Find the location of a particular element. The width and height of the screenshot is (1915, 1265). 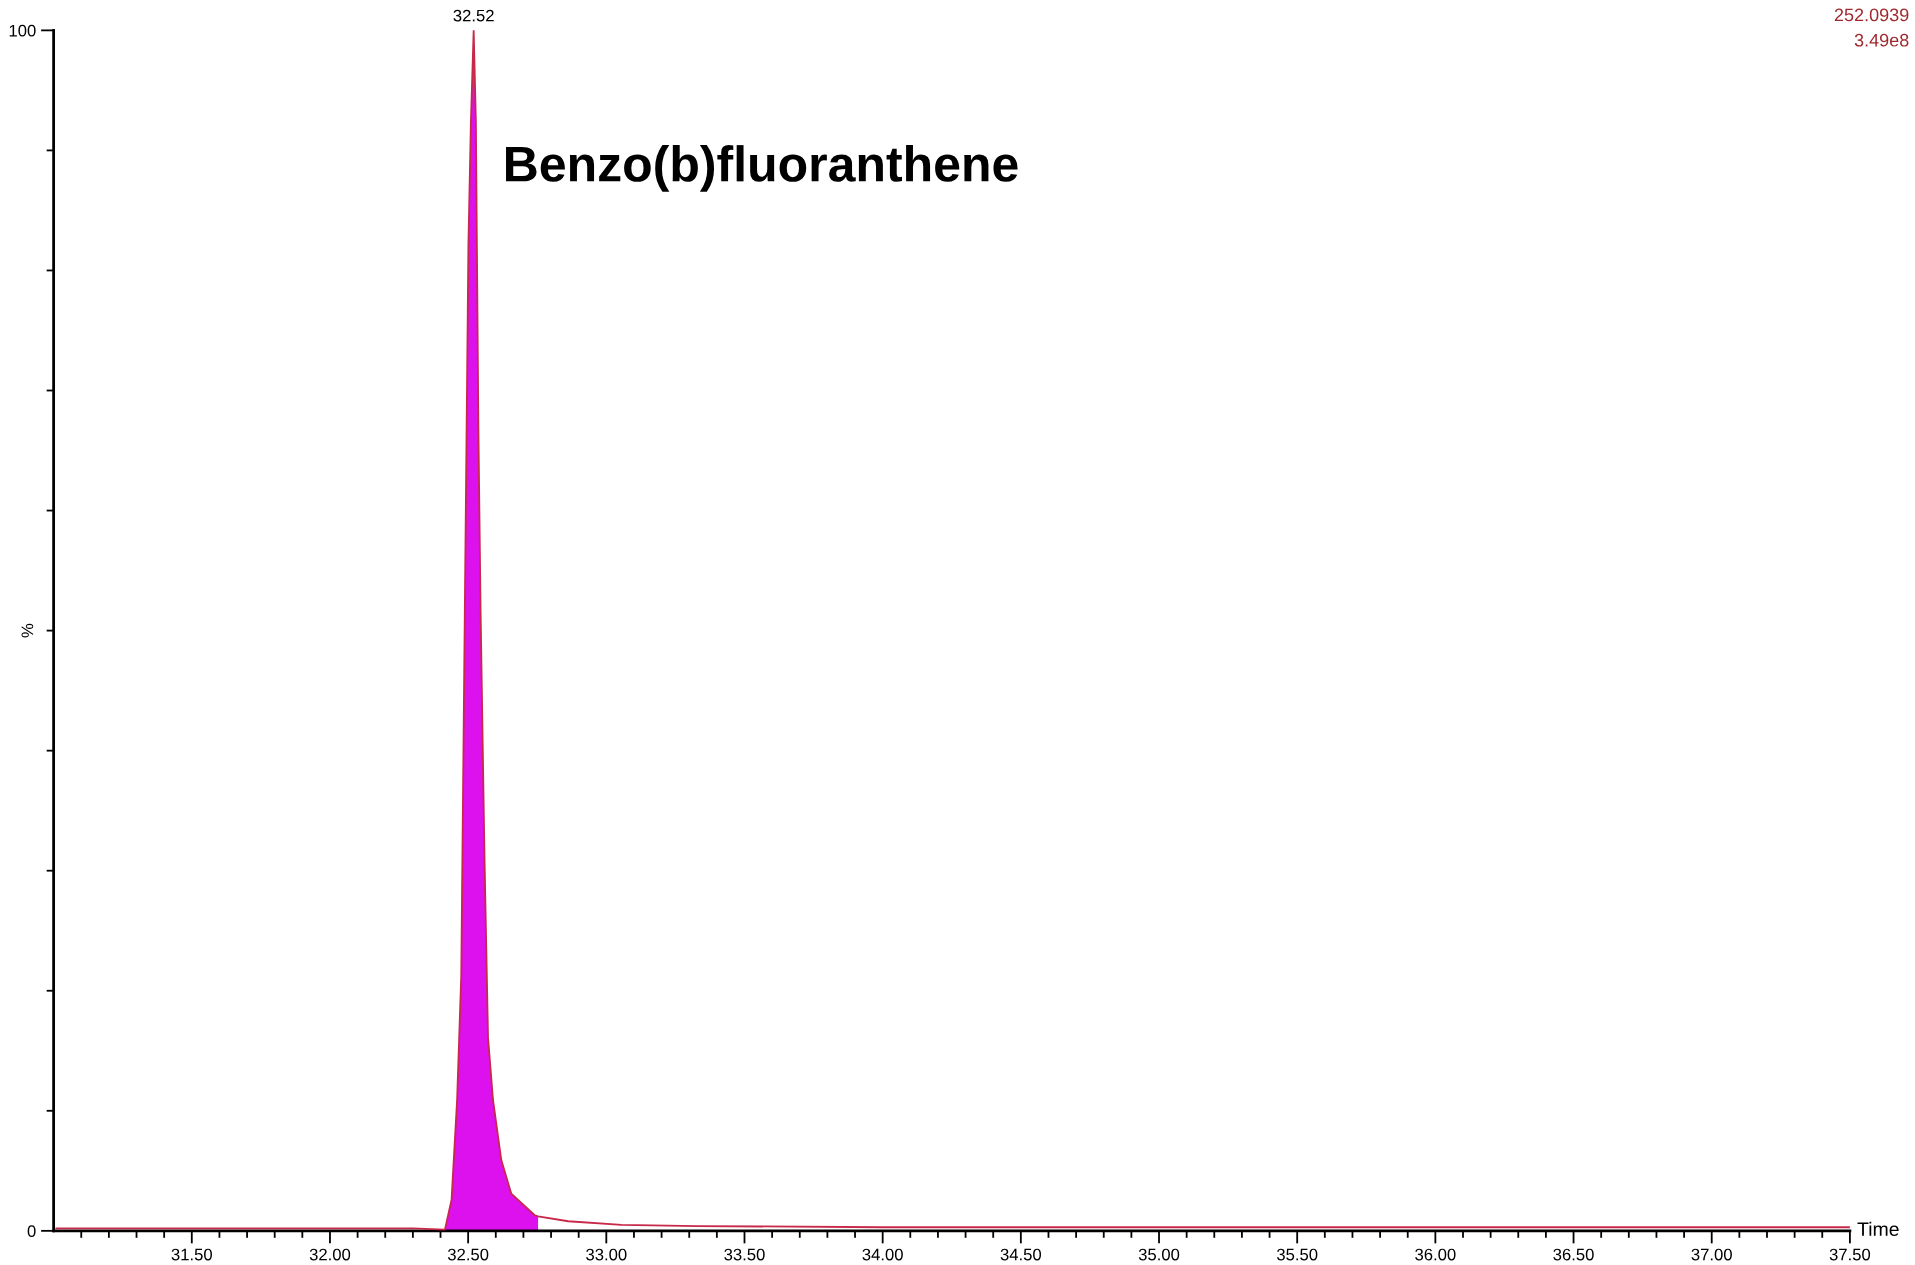

annotation: 32.52 is located at coordinates (473, 15).